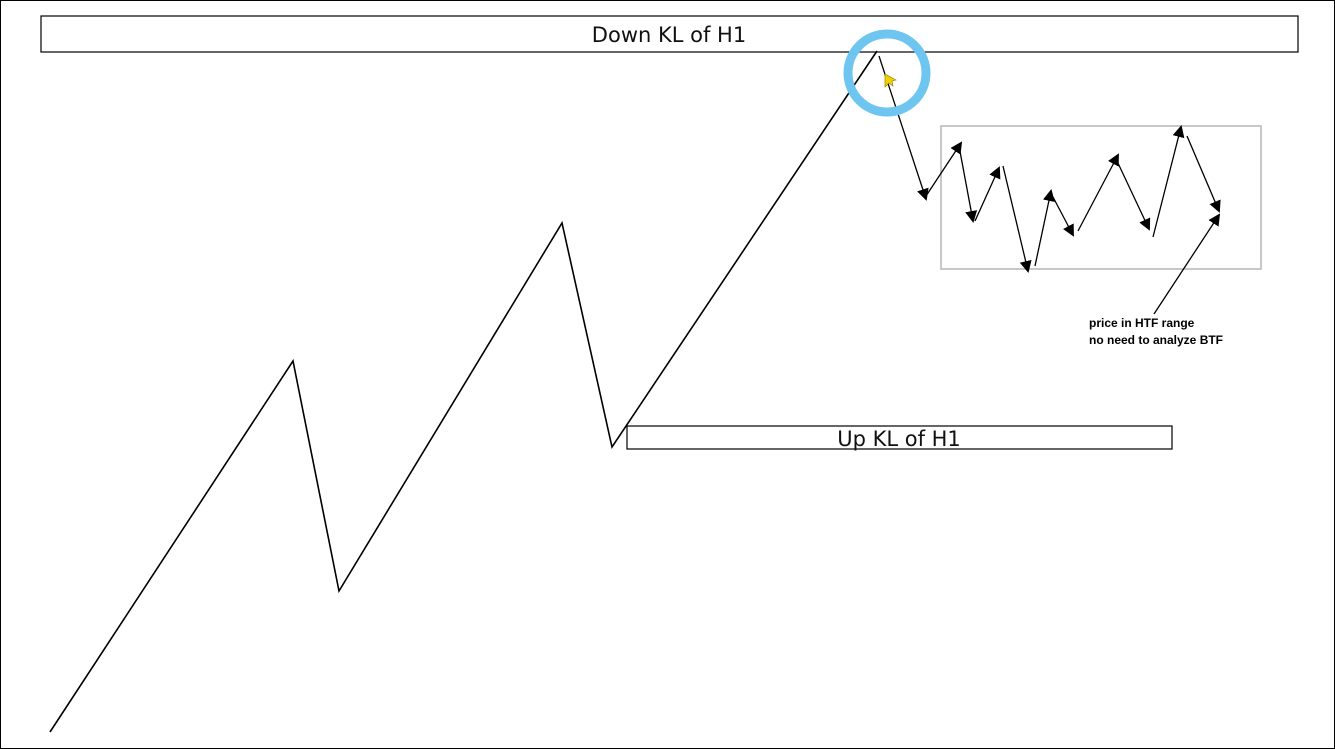 The height and width of the screenshot is (749, 1335). What do you see at coordinates (1142, 323) in the screenshot?
I see `annotation-line-1: price in HTF range` at bounding box center [1142, 323].